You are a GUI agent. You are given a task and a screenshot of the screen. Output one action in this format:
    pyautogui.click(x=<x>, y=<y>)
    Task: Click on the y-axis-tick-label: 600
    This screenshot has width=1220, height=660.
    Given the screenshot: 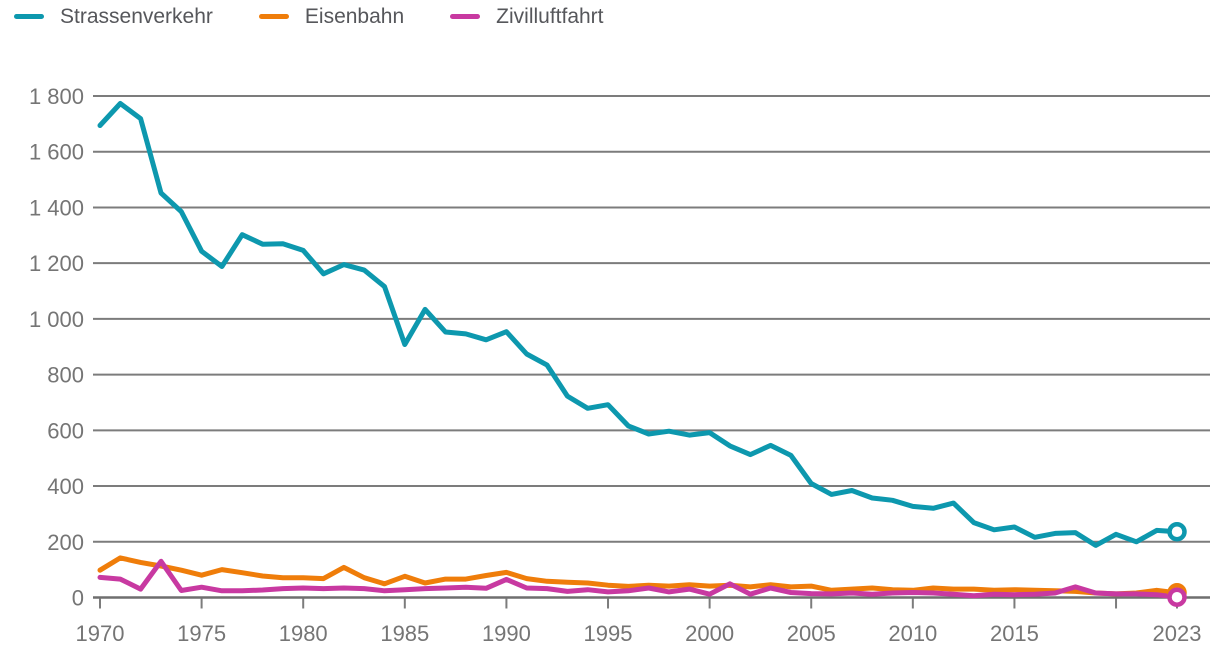 What is the action you would take?
    pyautogui.click(x=65, y=430)
    